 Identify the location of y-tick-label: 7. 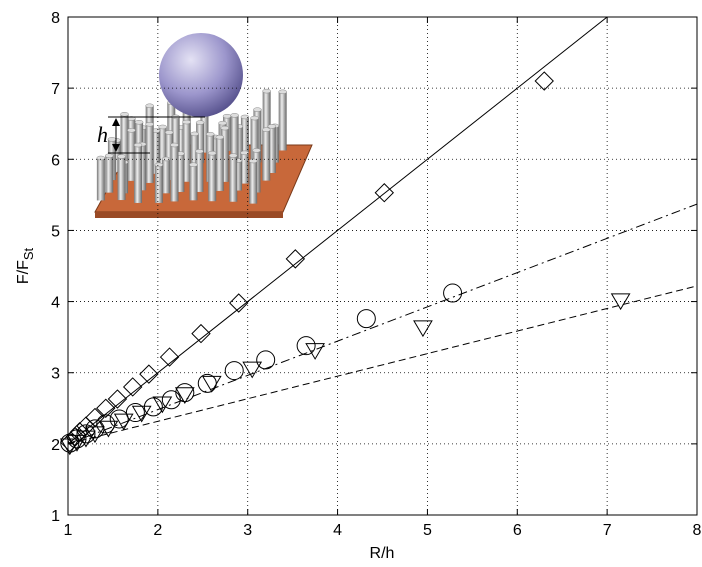
(55, 89).